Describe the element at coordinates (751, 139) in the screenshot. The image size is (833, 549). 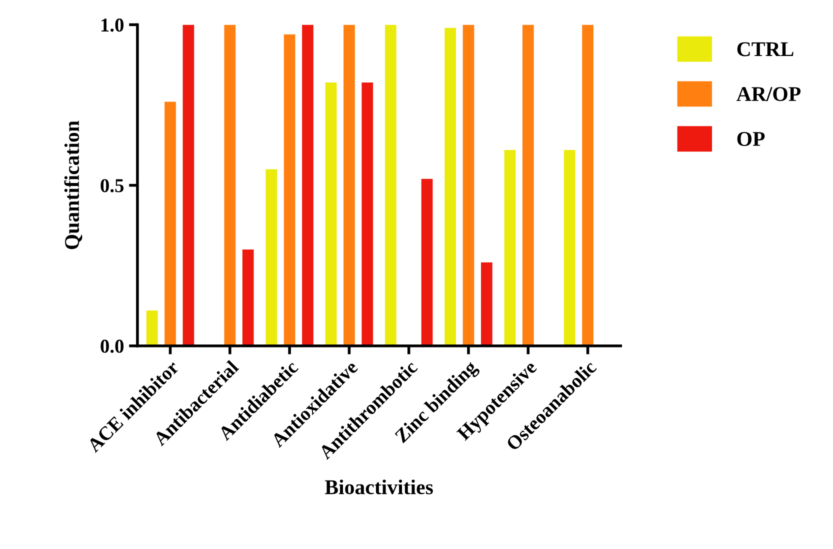
I see `legend-label: OP` at that location.